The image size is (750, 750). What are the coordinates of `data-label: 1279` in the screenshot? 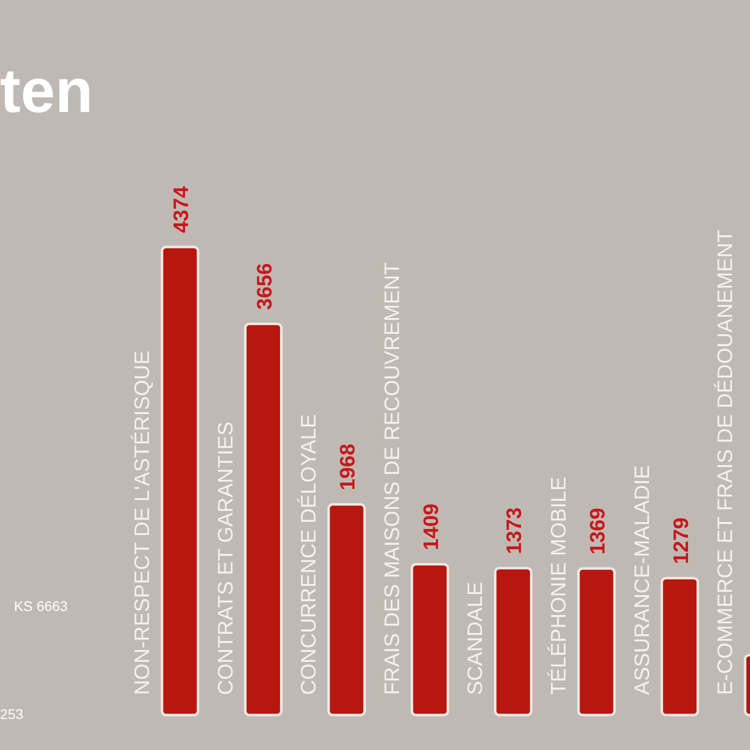 It's located at (681, 540).